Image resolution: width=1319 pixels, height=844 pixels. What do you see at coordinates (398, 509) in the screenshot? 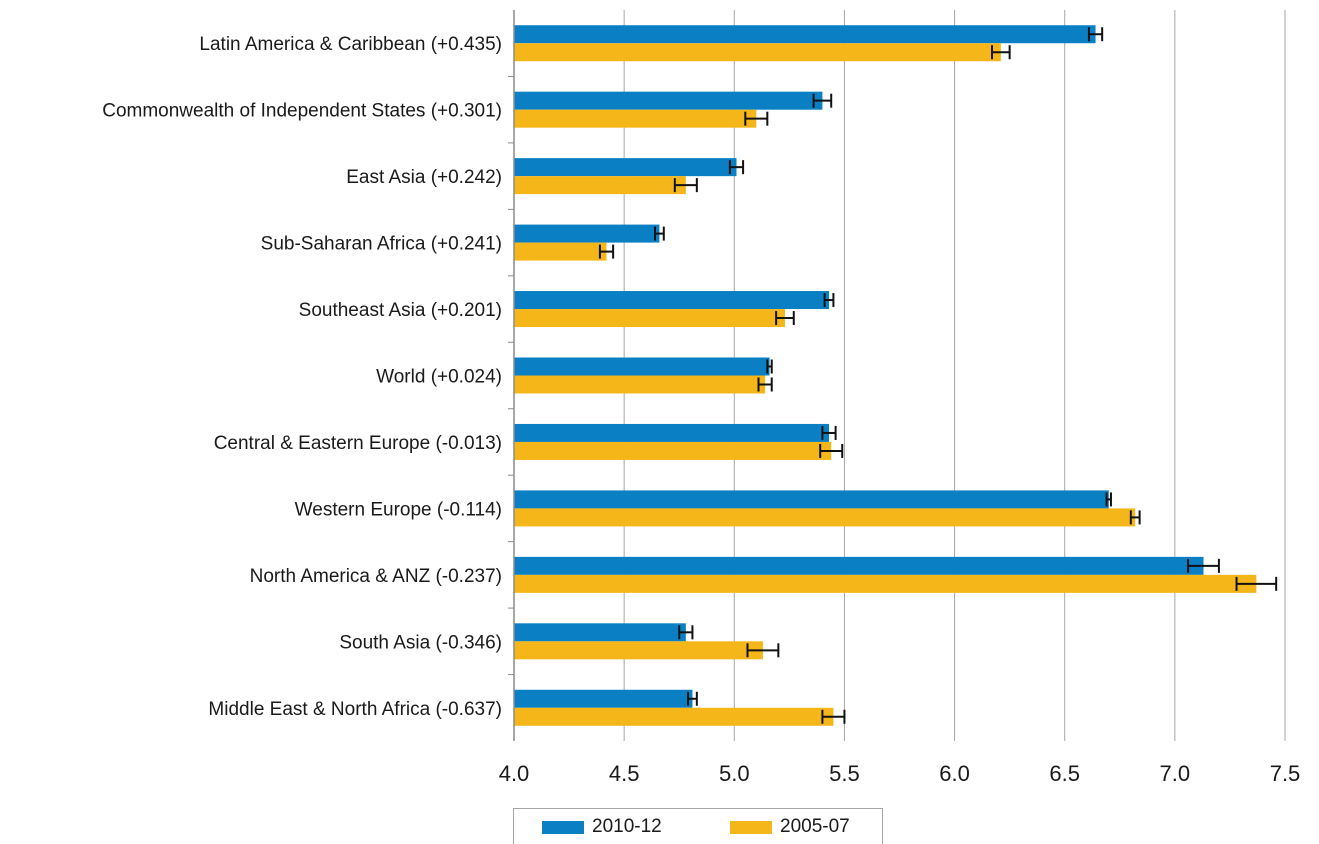
I see `category-label: Western Europe (-0.114)` at bounding box center [398, 509].